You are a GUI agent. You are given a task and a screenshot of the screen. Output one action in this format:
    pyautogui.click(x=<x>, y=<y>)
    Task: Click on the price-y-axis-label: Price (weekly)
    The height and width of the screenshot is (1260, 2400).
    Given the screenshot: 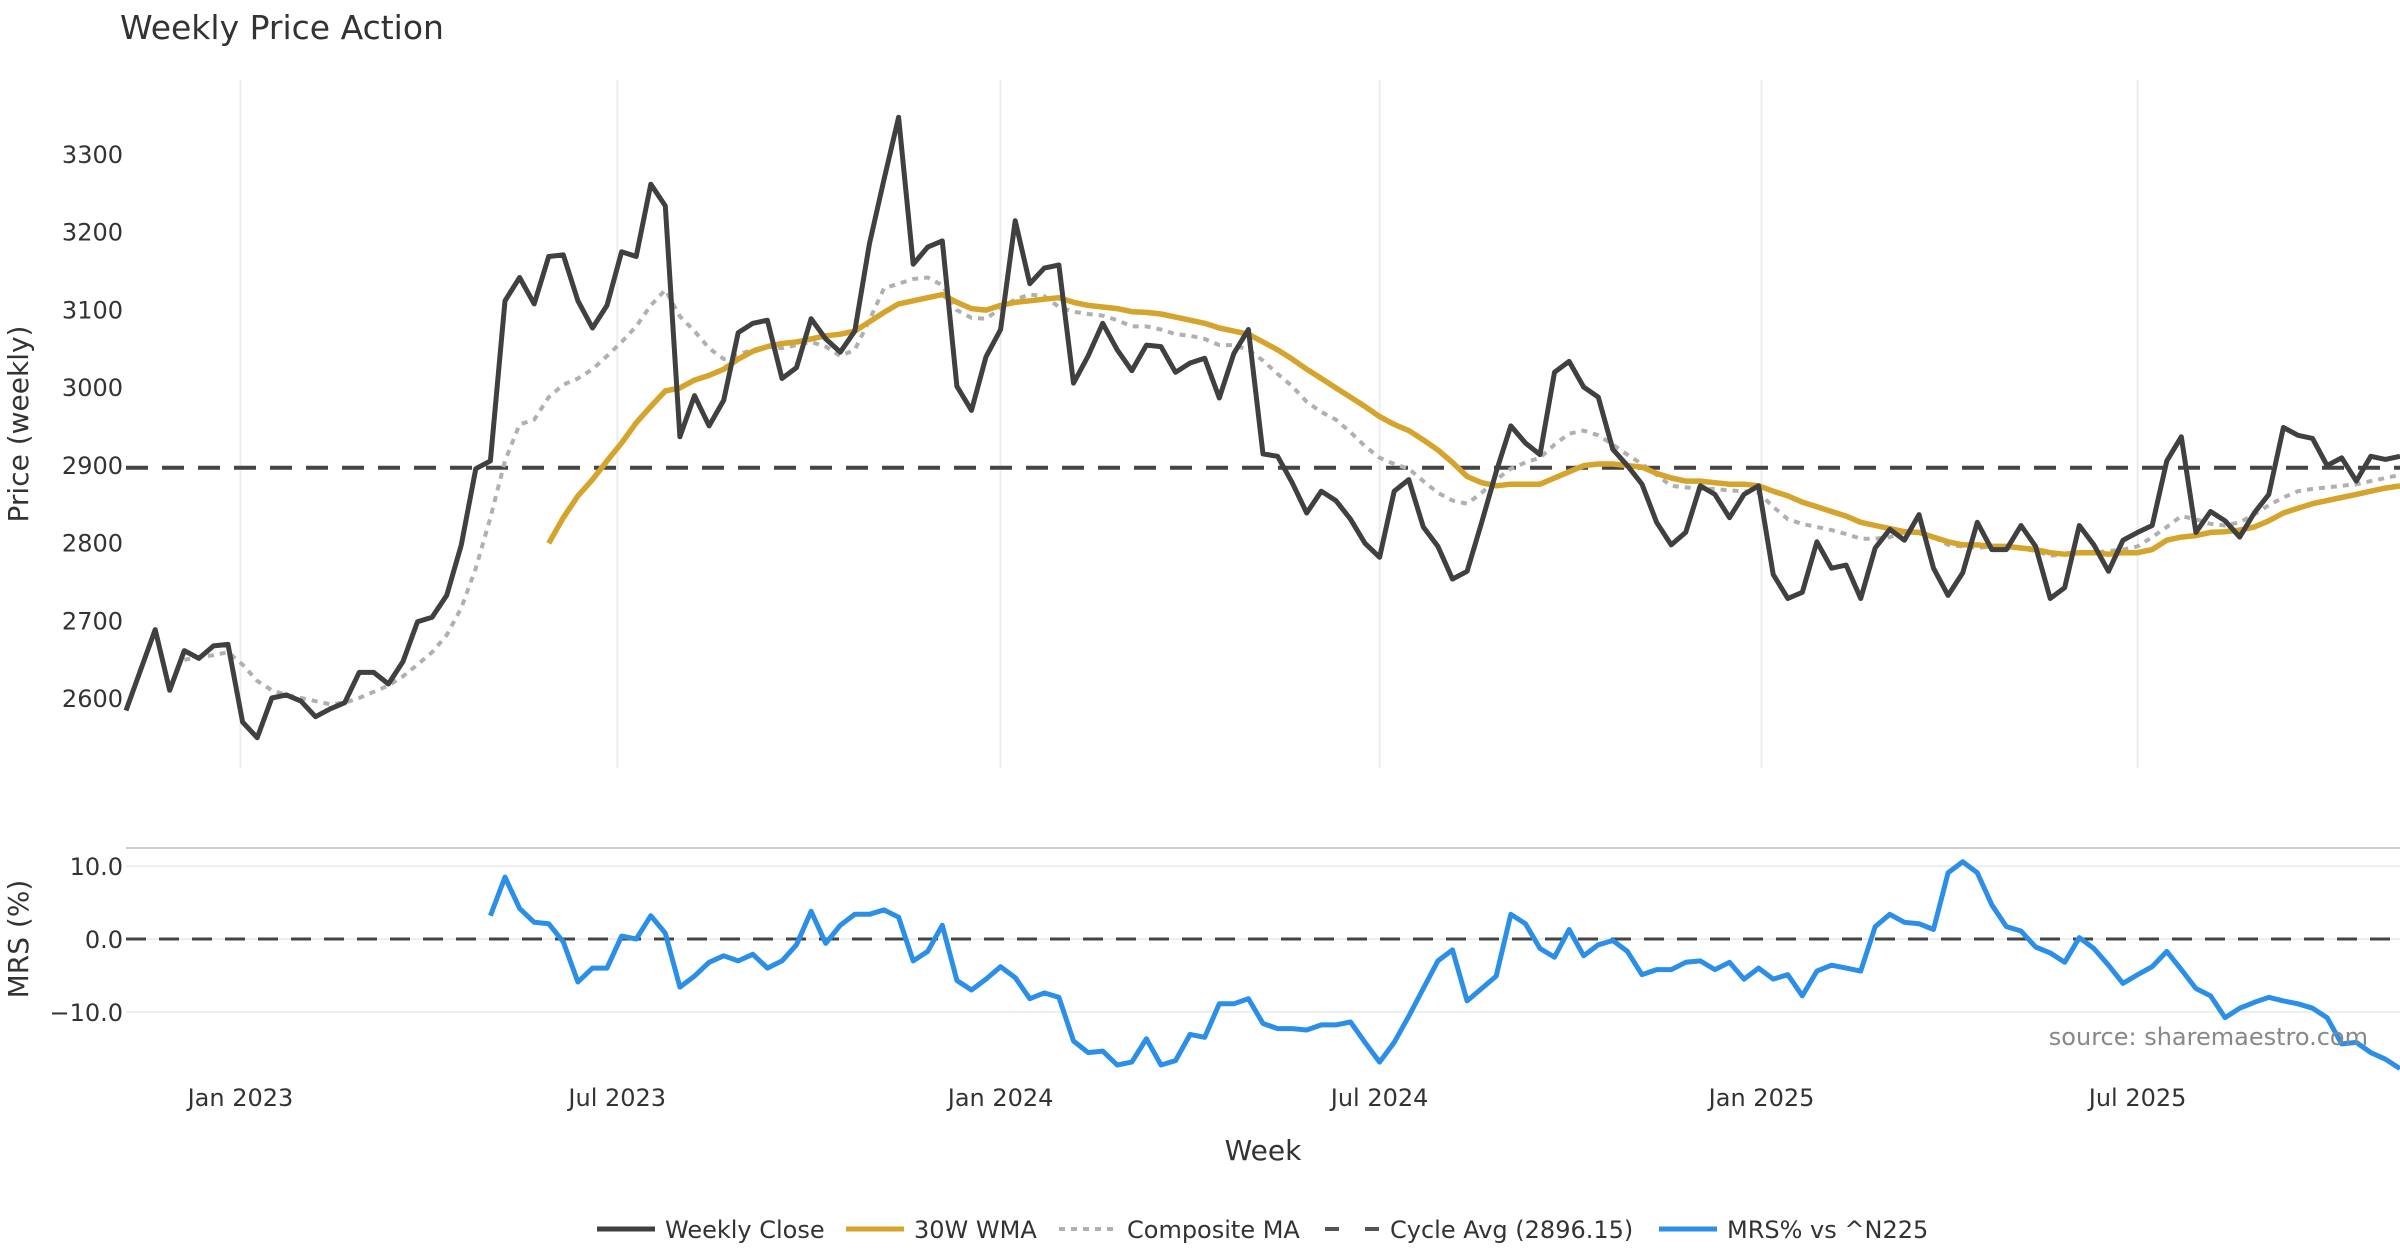 What is the action you would take?
    pyautogui.click(x=18, y=424)
    